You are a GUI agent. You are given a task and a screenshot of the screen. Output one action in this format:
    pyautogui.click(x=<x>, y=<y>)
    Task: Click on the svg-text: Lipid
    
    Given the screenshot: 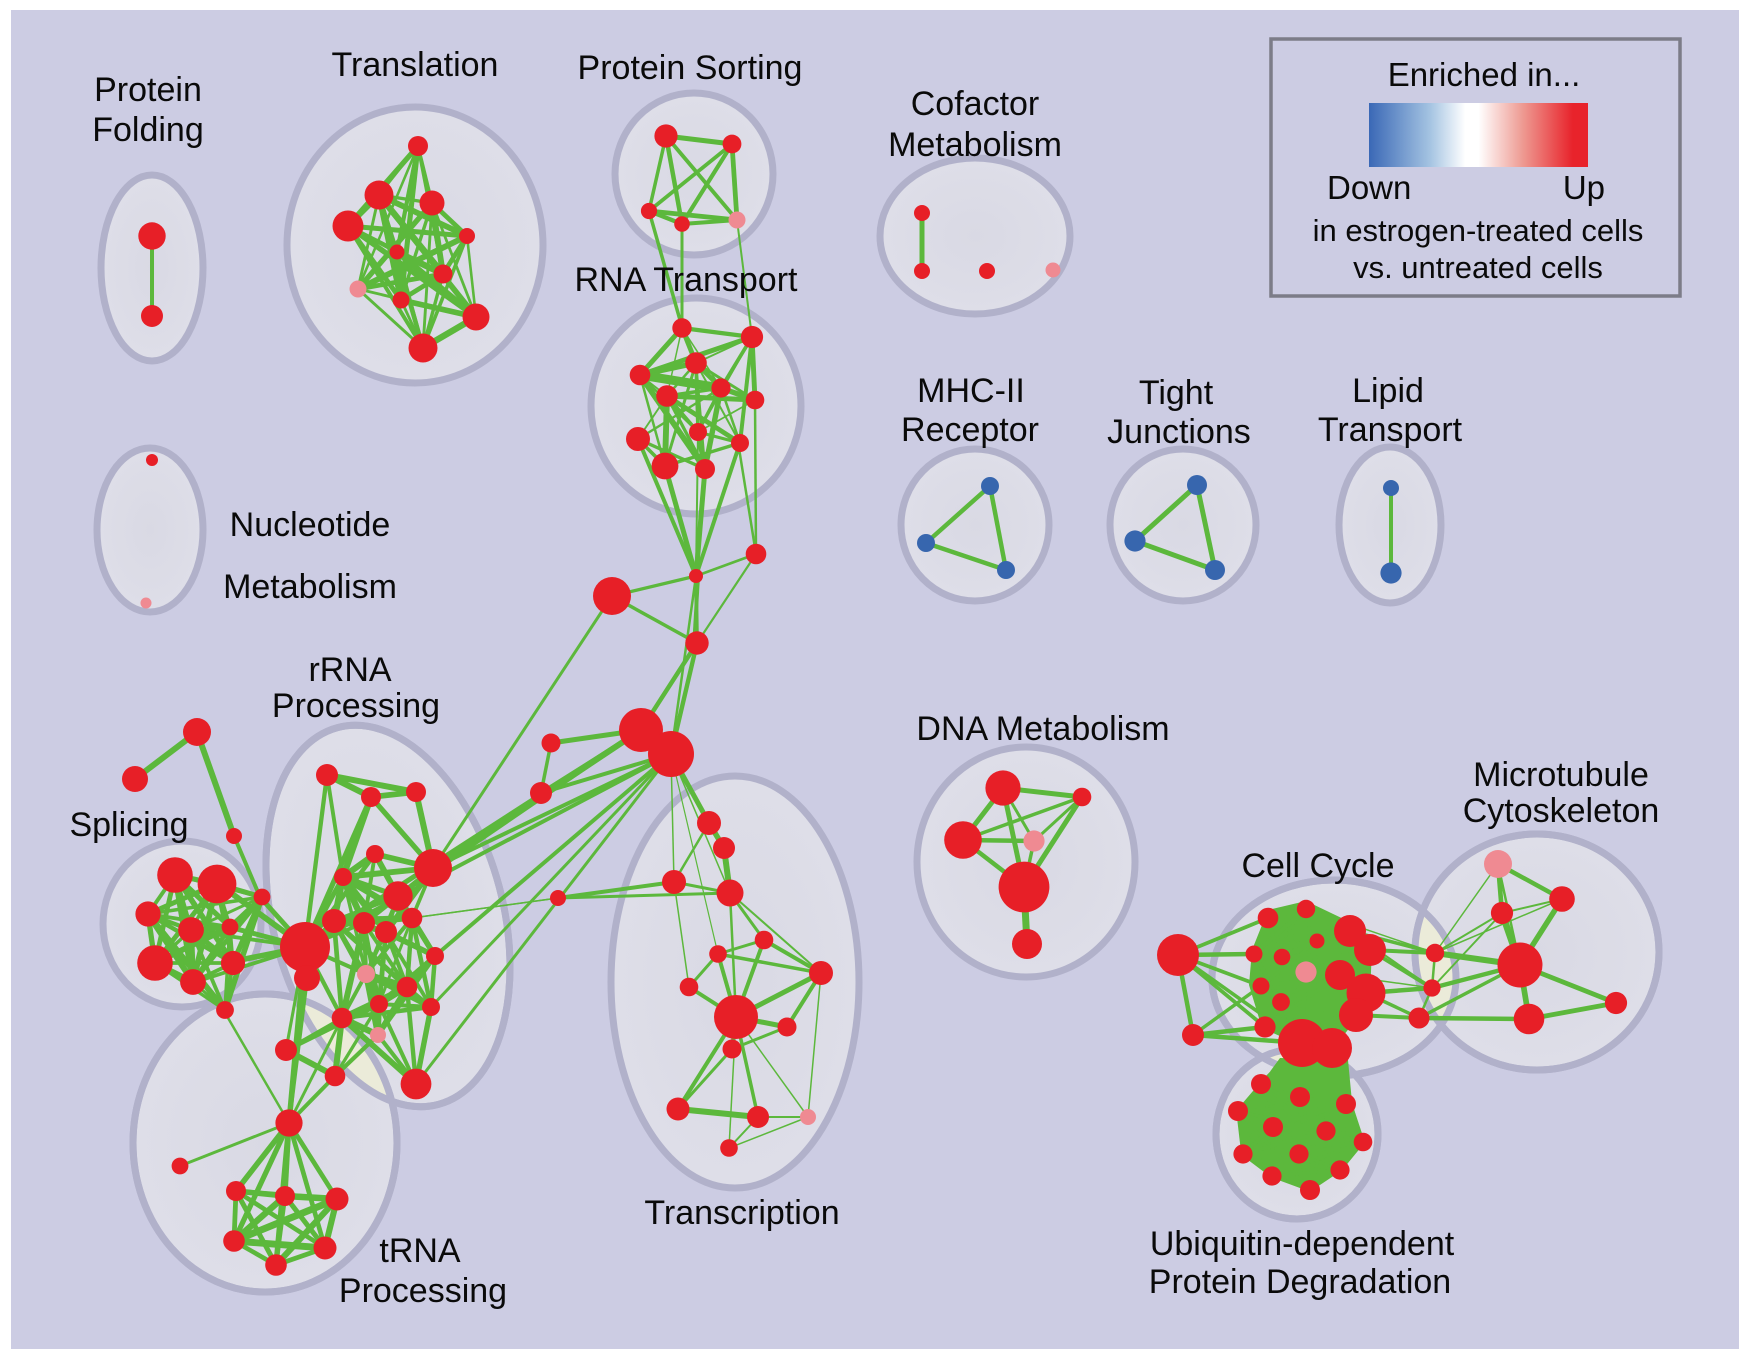 What is the action you would take?
    pyautogui.click(x=1388, y=391)
    